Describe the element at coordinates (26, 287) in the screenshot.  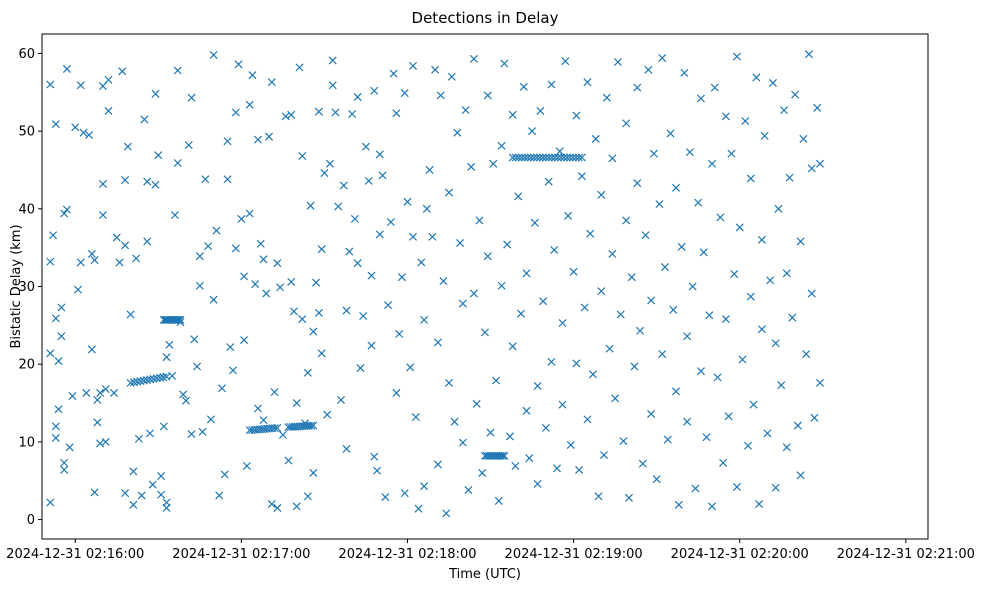
I see `y-tick-label: 30` at that location.